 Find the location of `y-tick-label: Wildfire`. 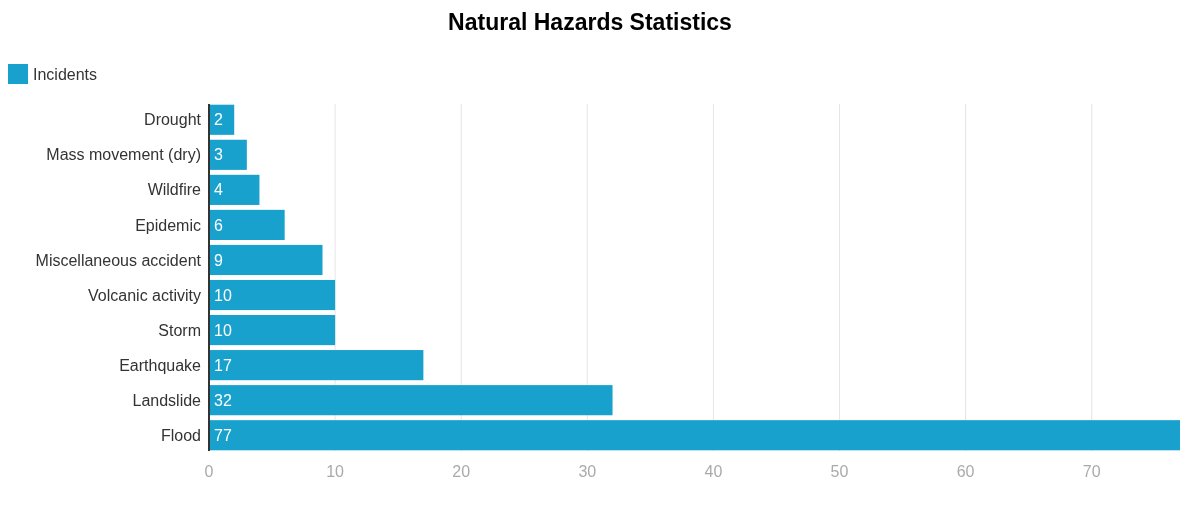

y-tick-label: Wildfire is located at coordinates (174, 190).